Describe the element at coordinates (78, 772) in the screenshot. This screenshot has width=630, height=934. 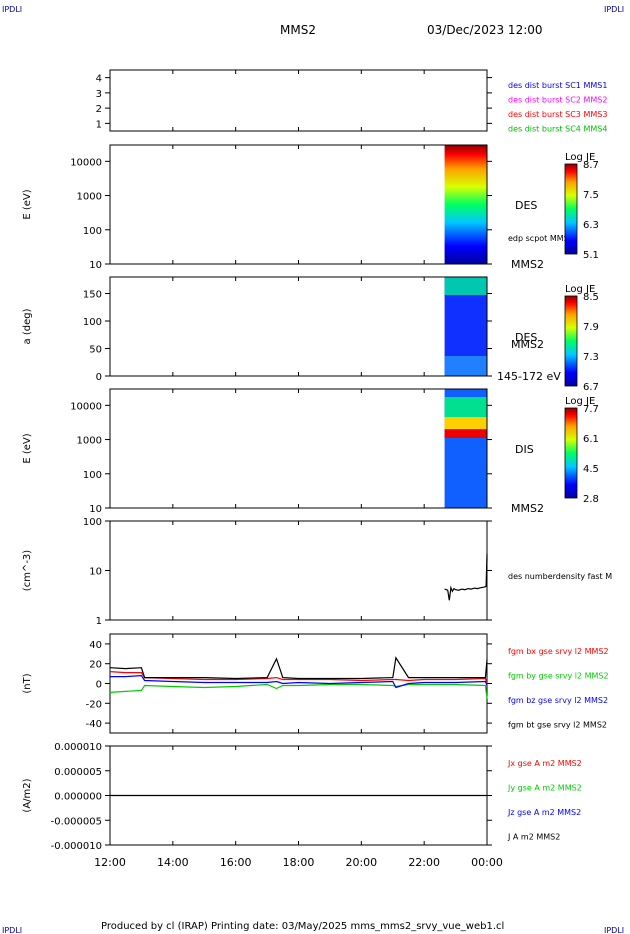
I see `ytick-label: 0.000005` at that location.